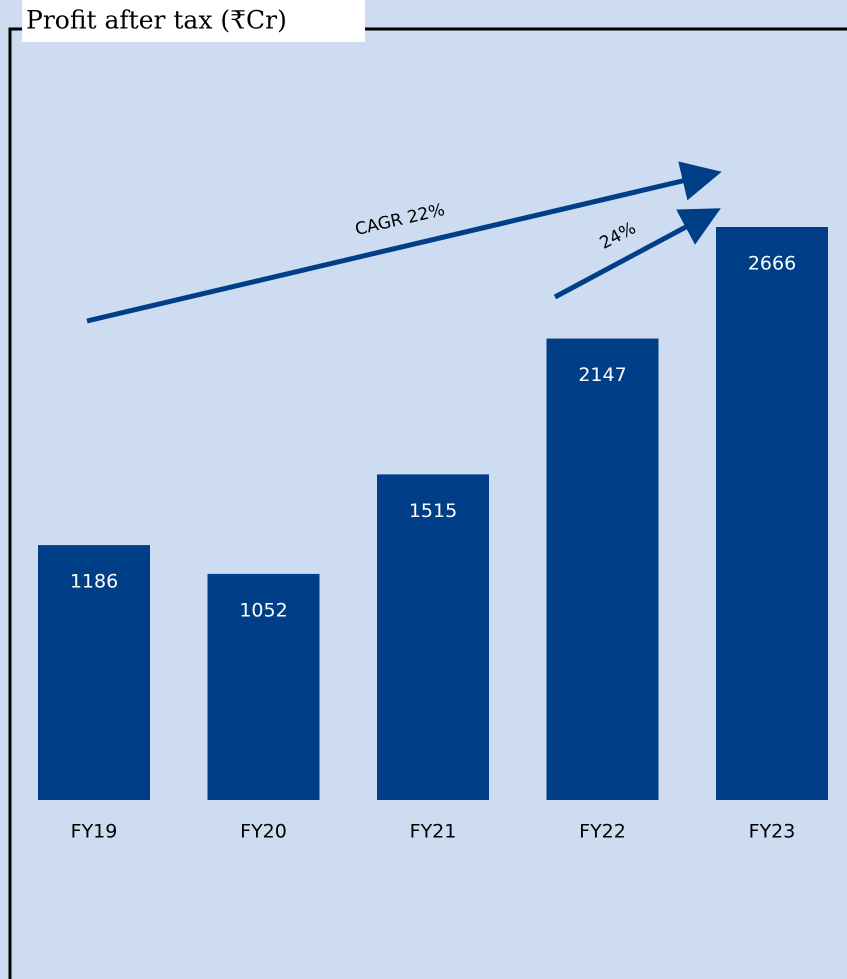 The image size is (847, 979). I want to click on yoy-arrow, so click(637, 254).